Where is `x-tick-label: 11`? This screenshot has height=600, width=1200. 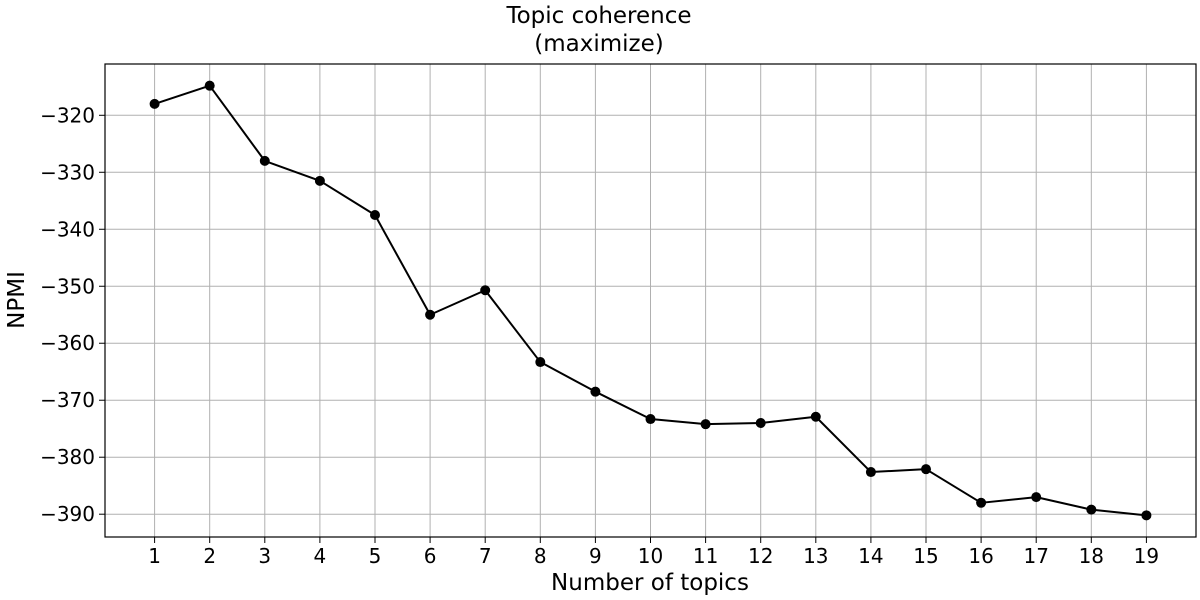
x-tick-label: 11 is located at coordinates (705, 556).